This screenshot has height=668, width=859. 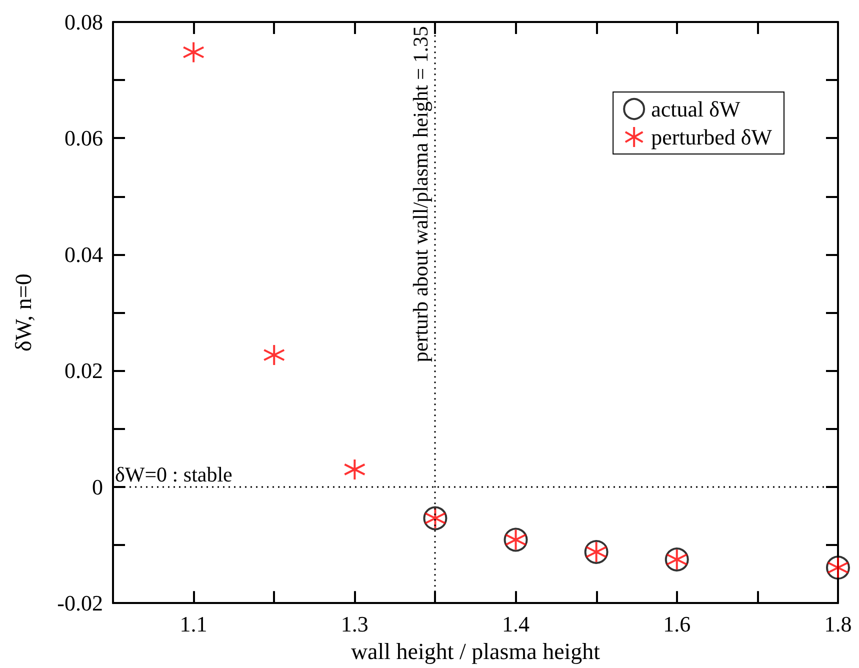 I want to click on y-axis-title: δW, n=0, so click(x=23, y=313).